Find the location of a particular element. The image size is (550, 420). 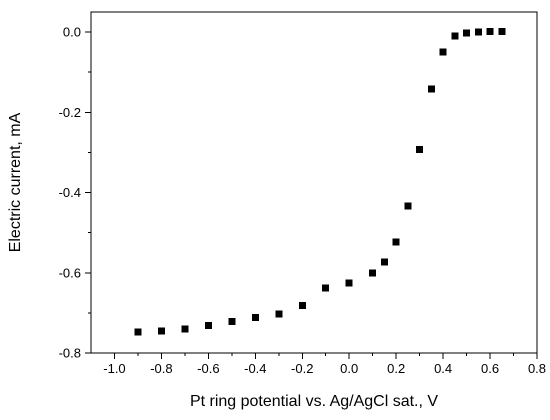

x-tick-label: -0.2 is located at coordinates (302, 368).